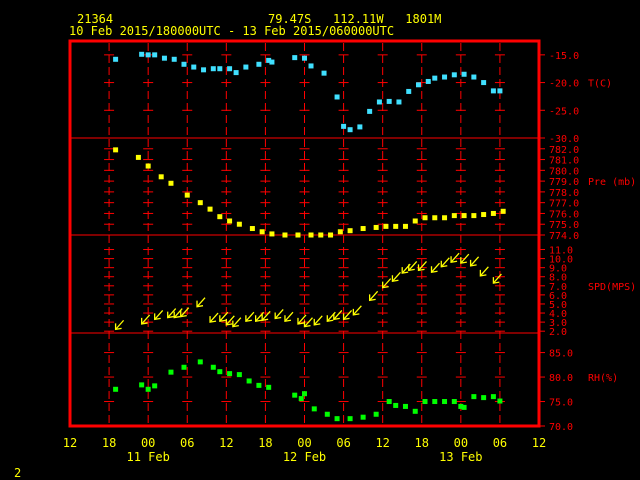 The height and width of the screenshot is (480, 640). Describe the element at coordinates (558, 314) in the screenshot. I see `ytick-label-2-7: 4.0` at that location.